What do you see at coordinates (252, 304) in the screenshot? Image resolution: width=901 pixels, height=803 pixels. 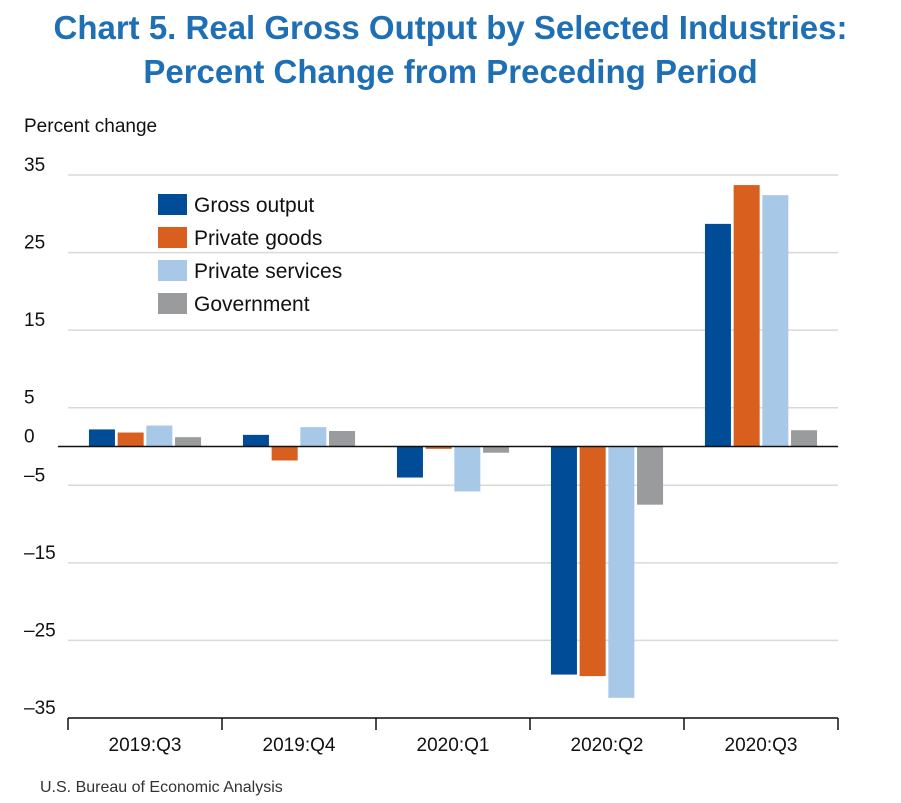 I see `legend-label: Government` at bounding box center [252, 304].